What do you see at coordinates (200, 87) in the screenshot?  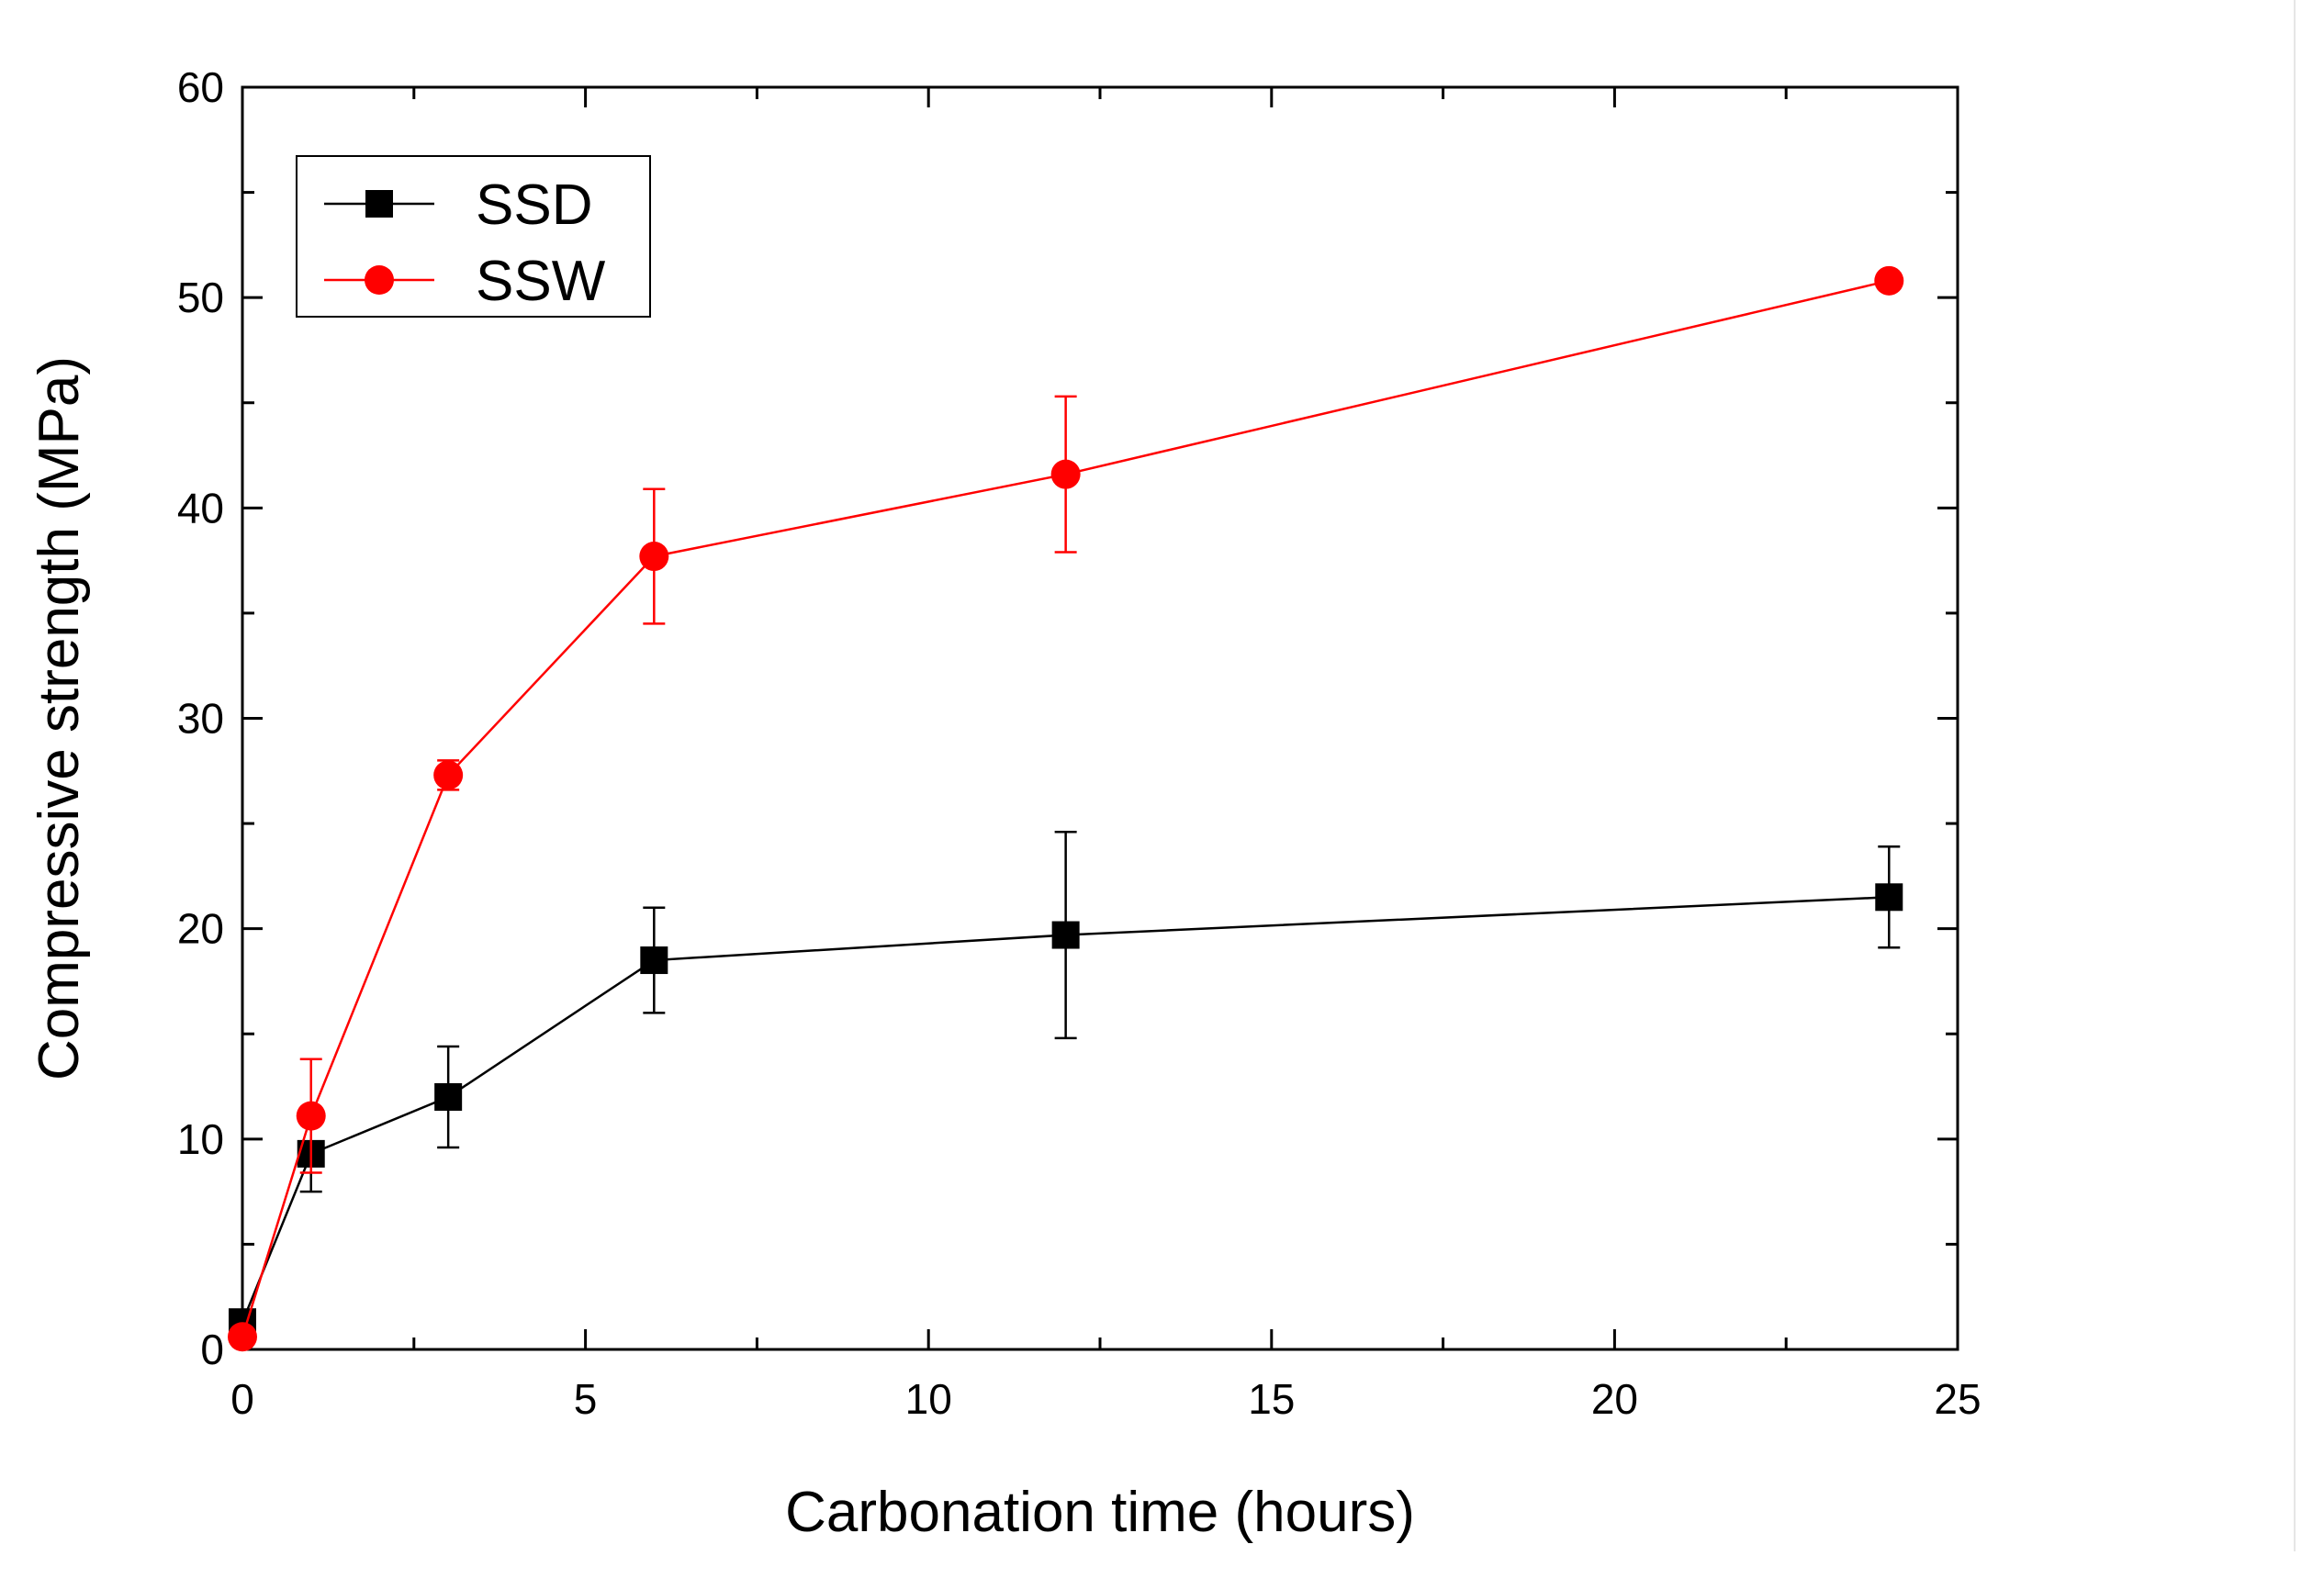 I see `y-tick-label: 60` at bounding box center [200, 87].